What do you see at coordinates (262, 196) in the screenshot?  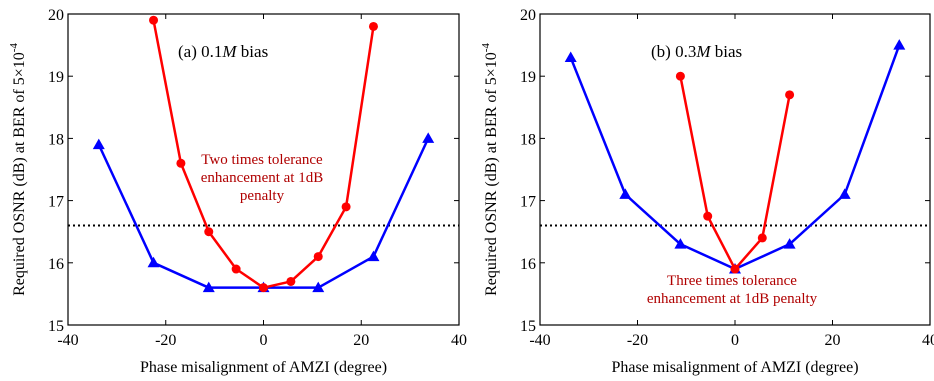 I see `annotation-text: penalty` at bounding box center [262, 196].